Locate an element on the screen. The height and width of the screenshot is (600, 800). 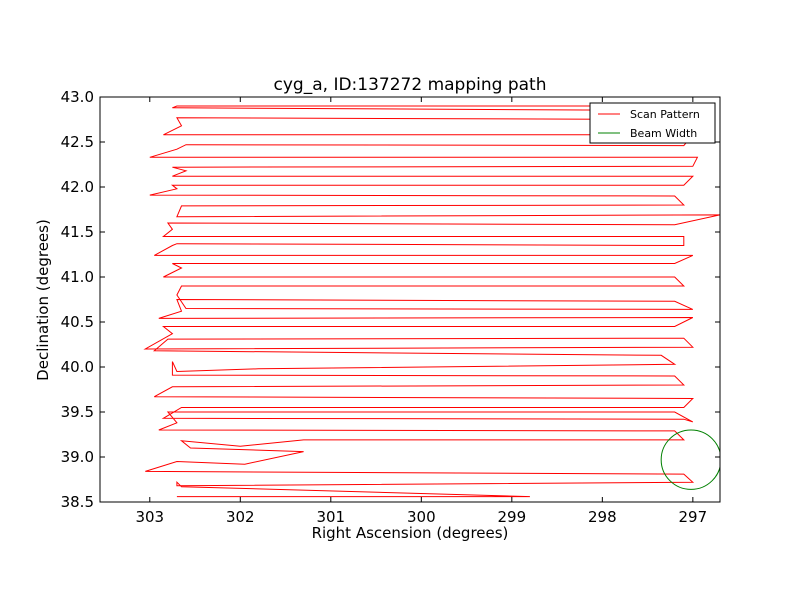
y-tick-label: 41.0 is located at coordinates (77, 277).